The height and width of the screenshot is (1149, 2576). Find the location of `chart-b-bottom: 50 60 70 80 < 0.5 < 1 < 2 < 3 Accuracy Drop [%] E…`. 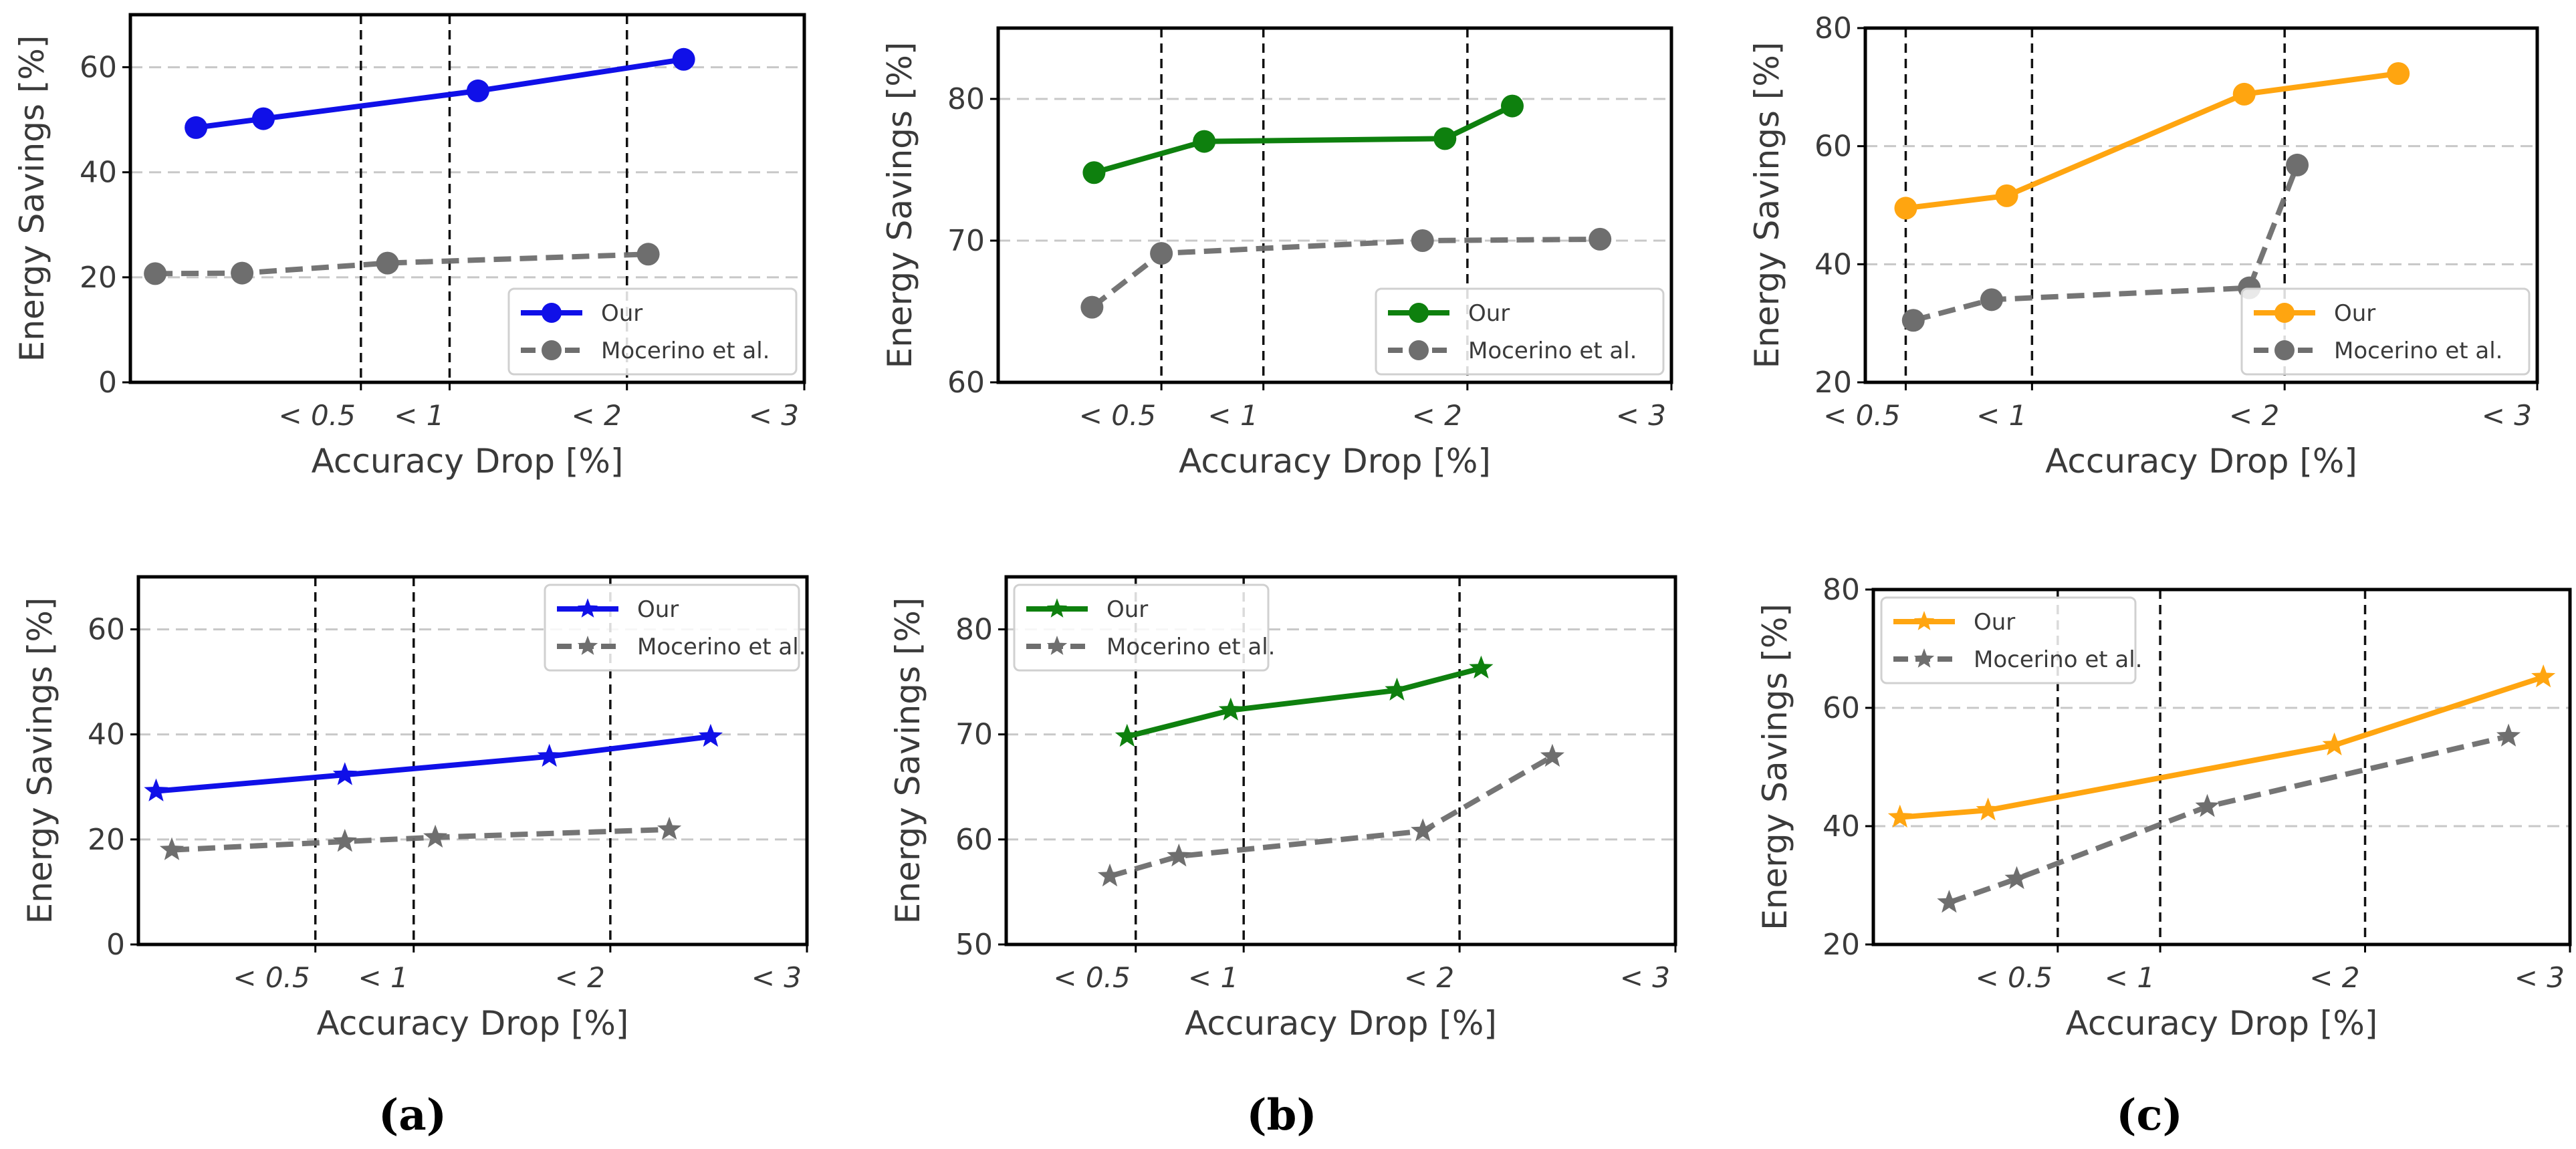

chart-b-bottom: 50 60 70 80 < 0.5 < 1 < 2 < 3 Accuracy Drop [%] E… is located at coordinates (1283, 809).